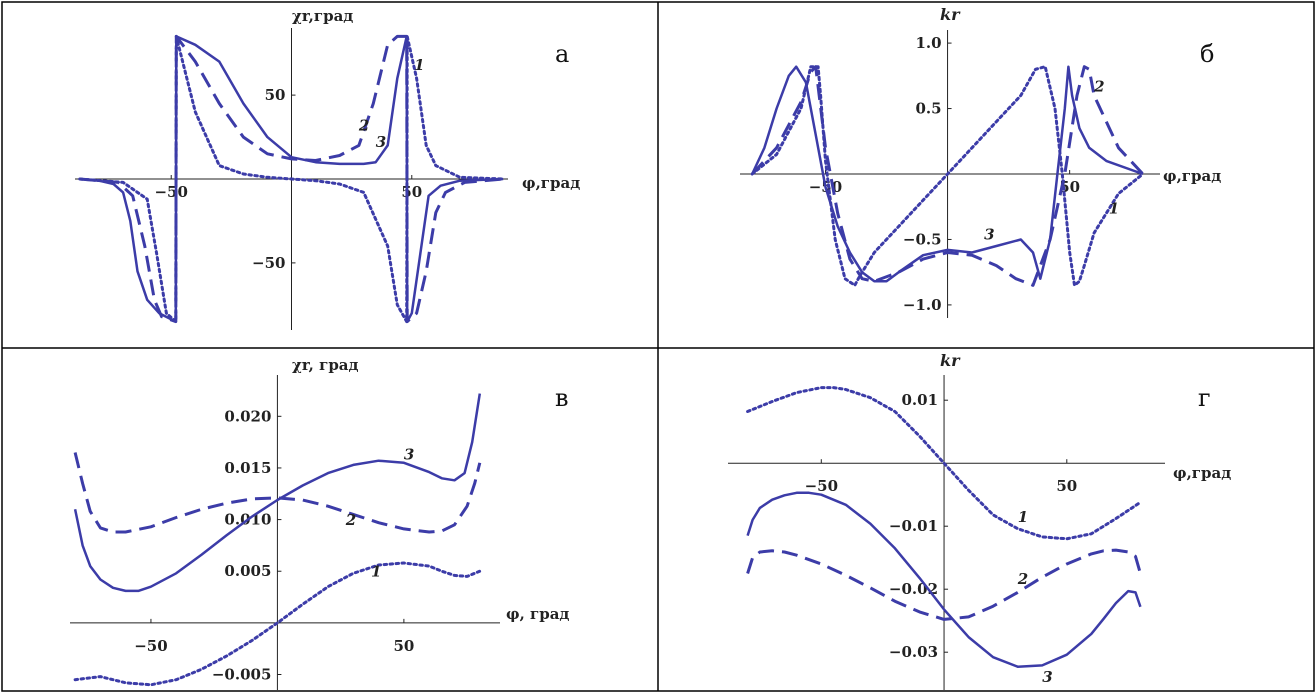 Image resolution: width=1316 pixels, height=693 pixels. I want to click on y-tick-label: 0.020, so click(247, 416).